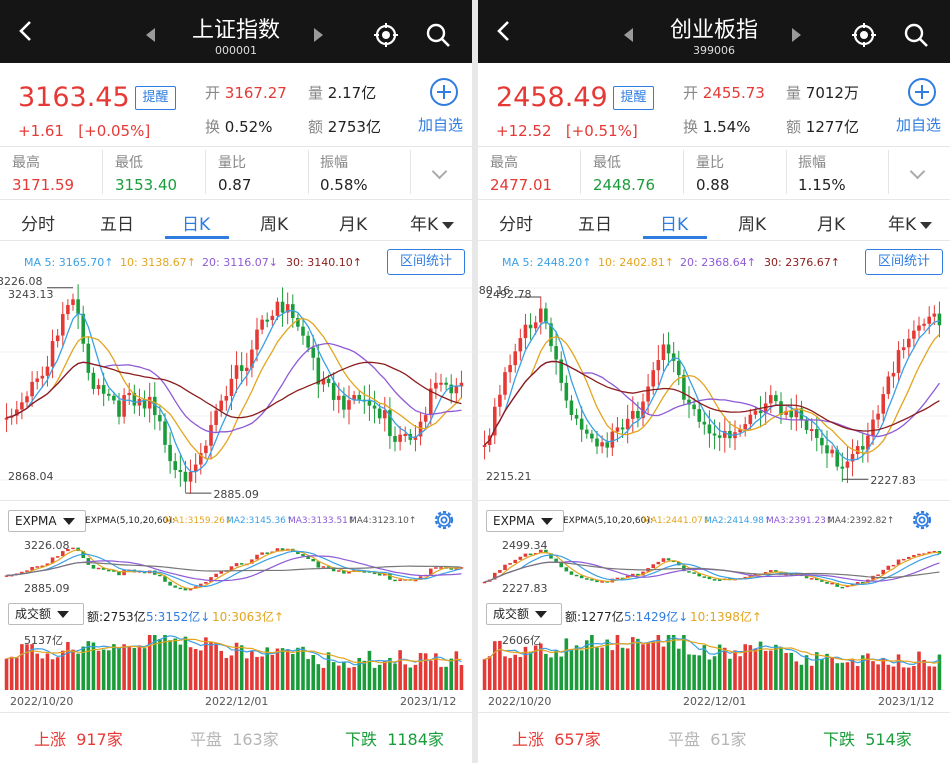 The height and width of the screenshot is (763, 950). What do you see at coordinates (236, 495) in the screenshot?
I see `low-point-label: 2885.09` at bounding box center [236, 495].